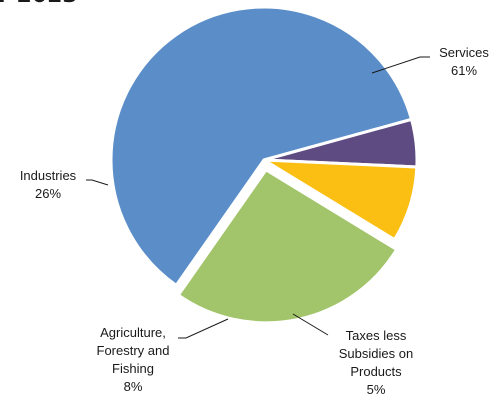 The width and height of the screenshot is (502, 400). What do you see at coordinates (48, 175) in the screenshot?
I see `slice-name-label: Industries` at bounding box center [48, 175].